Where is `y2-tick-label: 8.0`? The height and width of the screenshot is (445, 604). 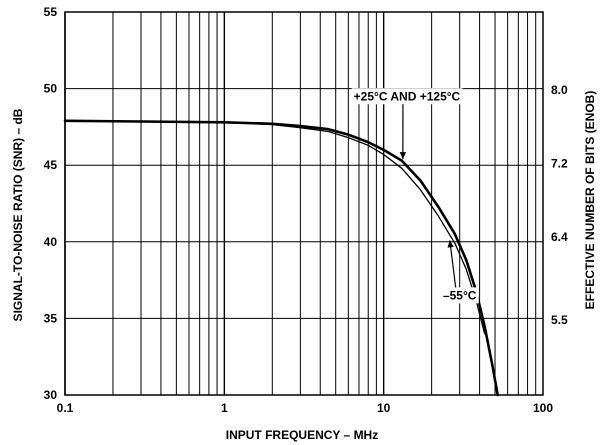
y2-tick-label: 8.0 is located at coordinates (559, 90).